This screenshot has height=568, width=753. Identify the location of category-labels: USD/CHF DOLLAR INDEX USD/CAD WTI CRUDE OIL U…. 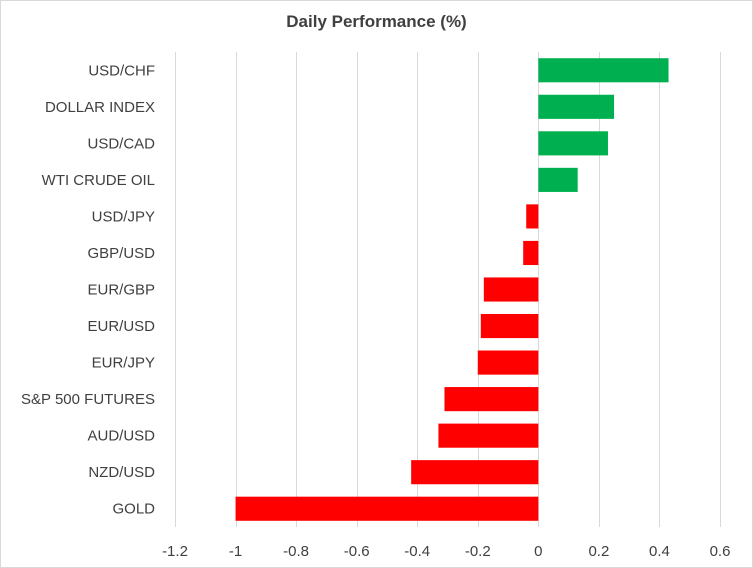
(88, 289).